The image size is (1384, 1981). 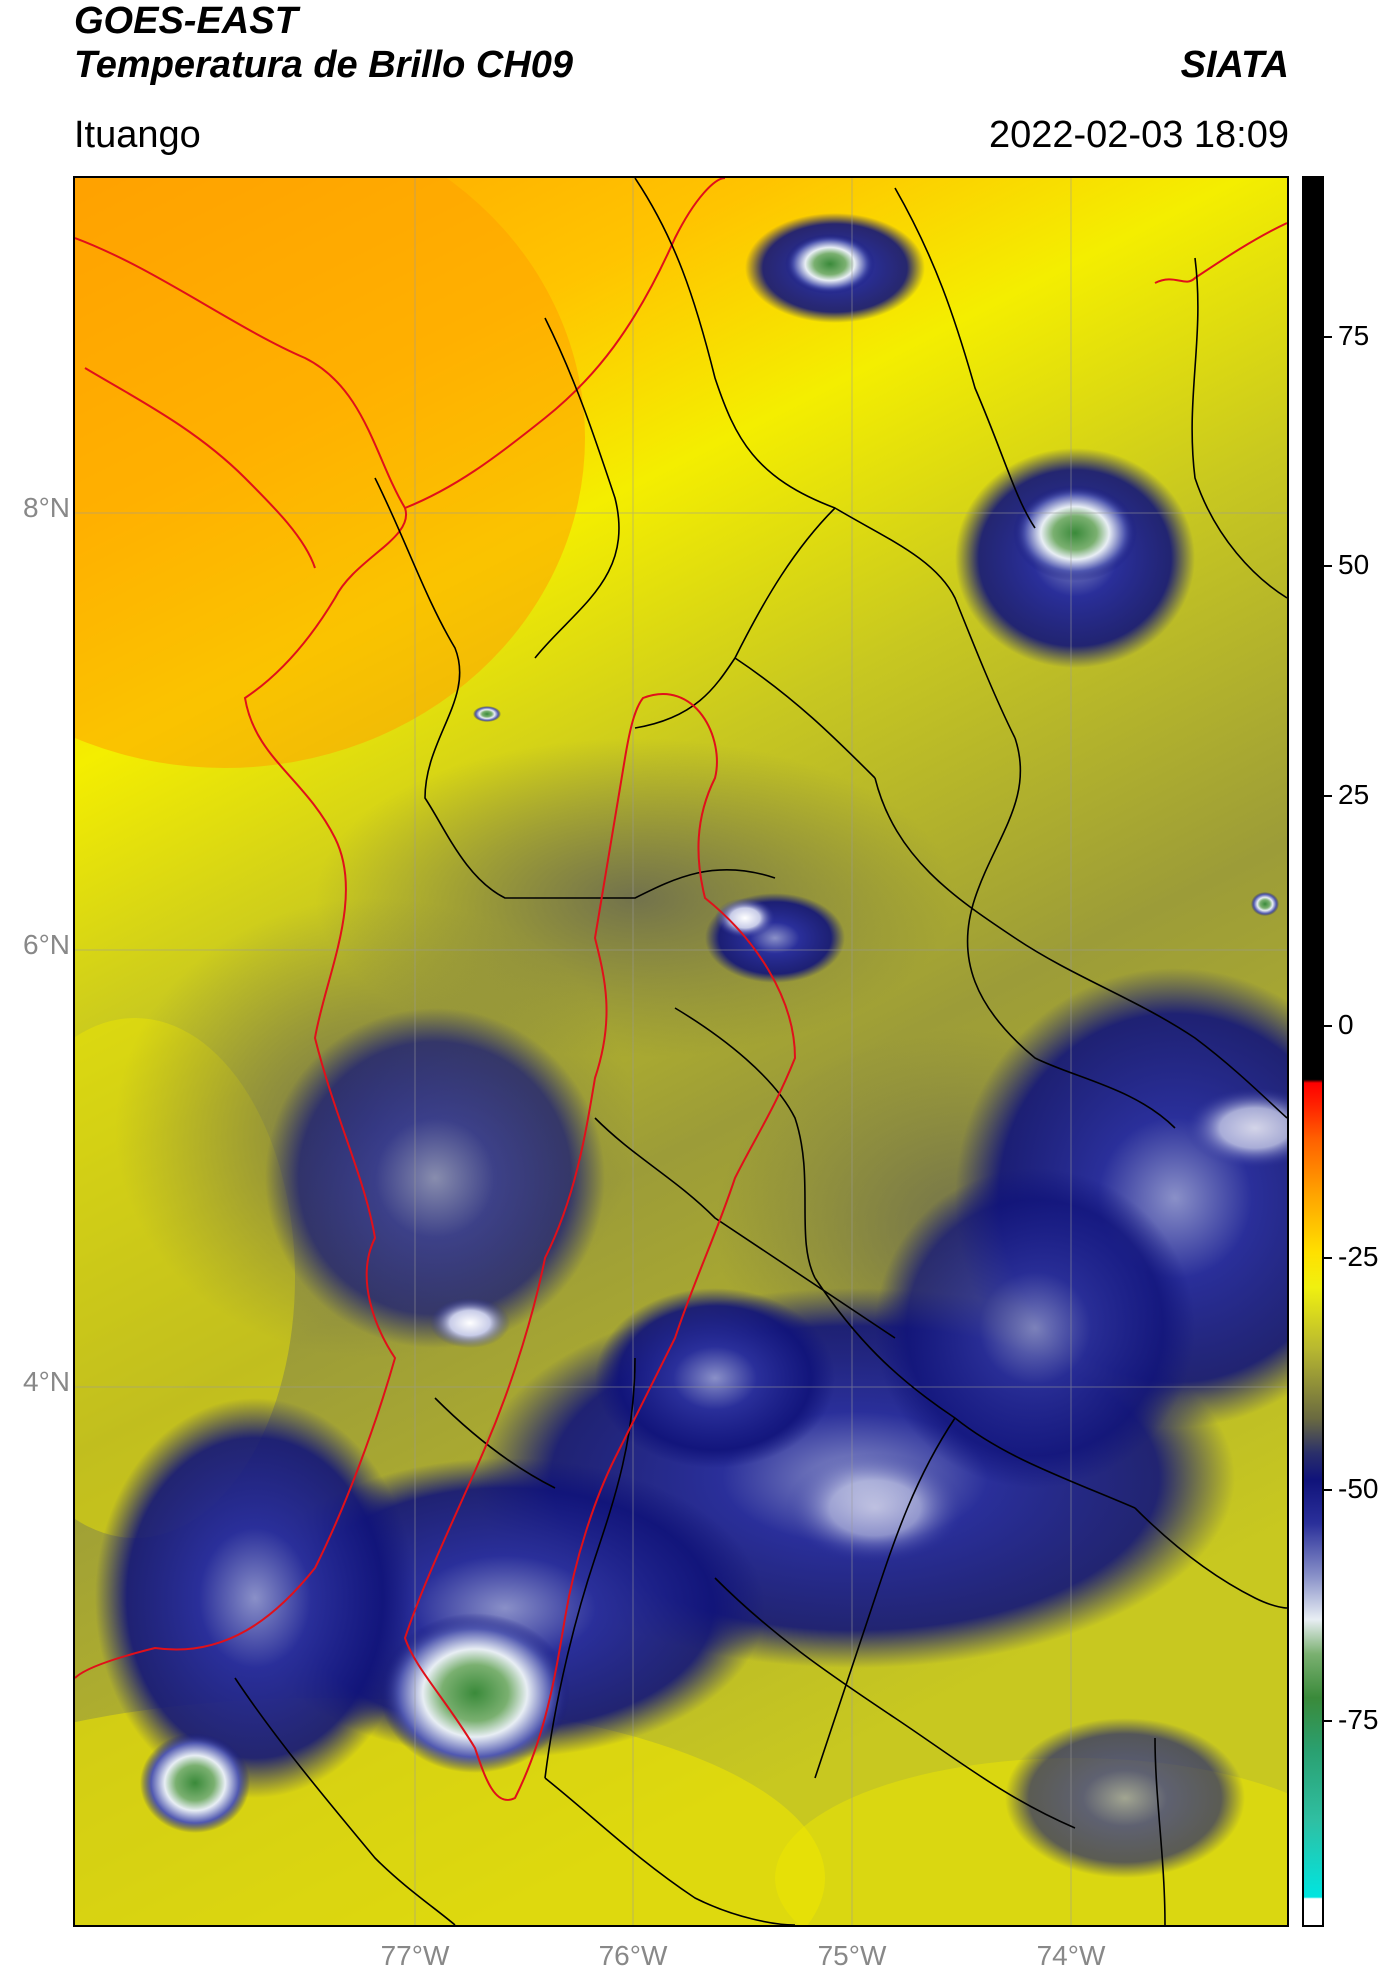 I want to click on colorbar, so click(x=1313, y=1051).